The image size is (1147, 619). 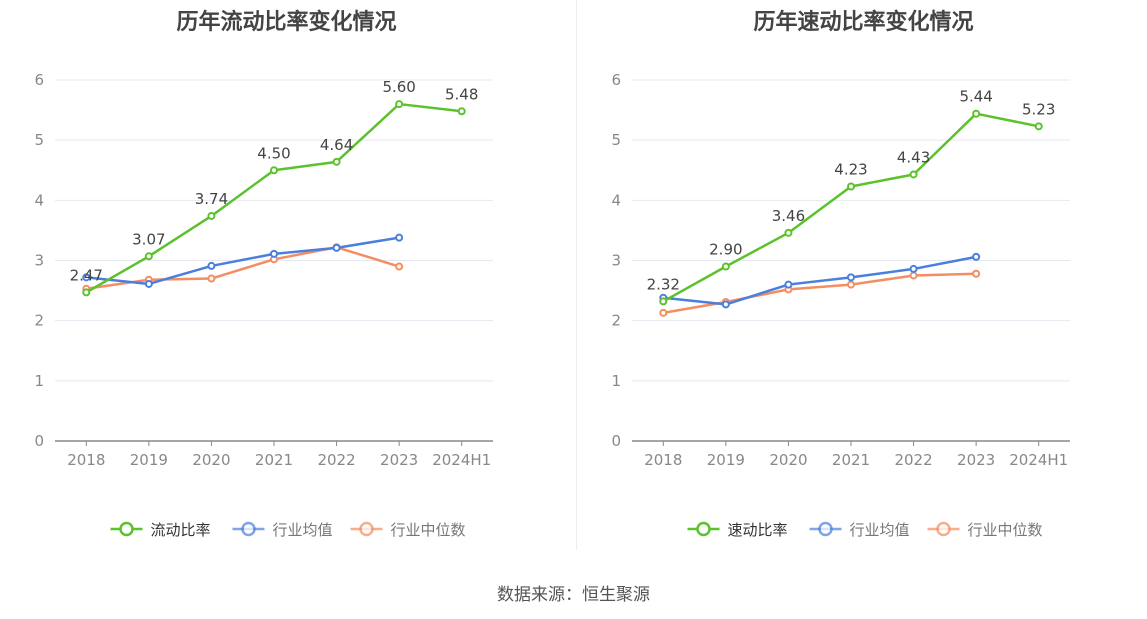 What do you see at coordinates (758, 530) in the screenshot?
I see `legend-label: 速动比率` at bounding box center [758, 530].